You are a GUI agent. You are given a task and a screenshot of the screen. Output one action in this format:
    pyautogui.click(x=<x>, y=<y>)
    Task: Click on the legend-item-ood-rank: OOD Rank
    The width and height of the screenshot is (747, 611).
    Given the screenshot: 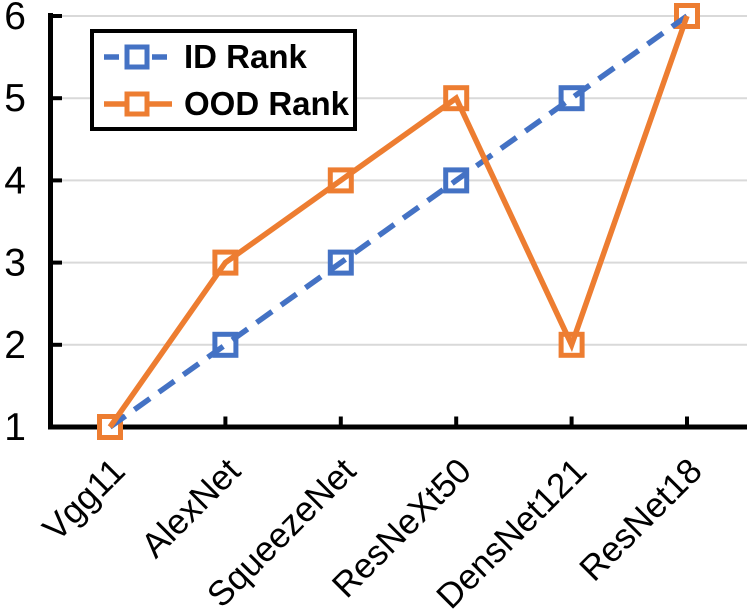 What is the action you would take?
    pyautogui.click(x=228, y=103)
    